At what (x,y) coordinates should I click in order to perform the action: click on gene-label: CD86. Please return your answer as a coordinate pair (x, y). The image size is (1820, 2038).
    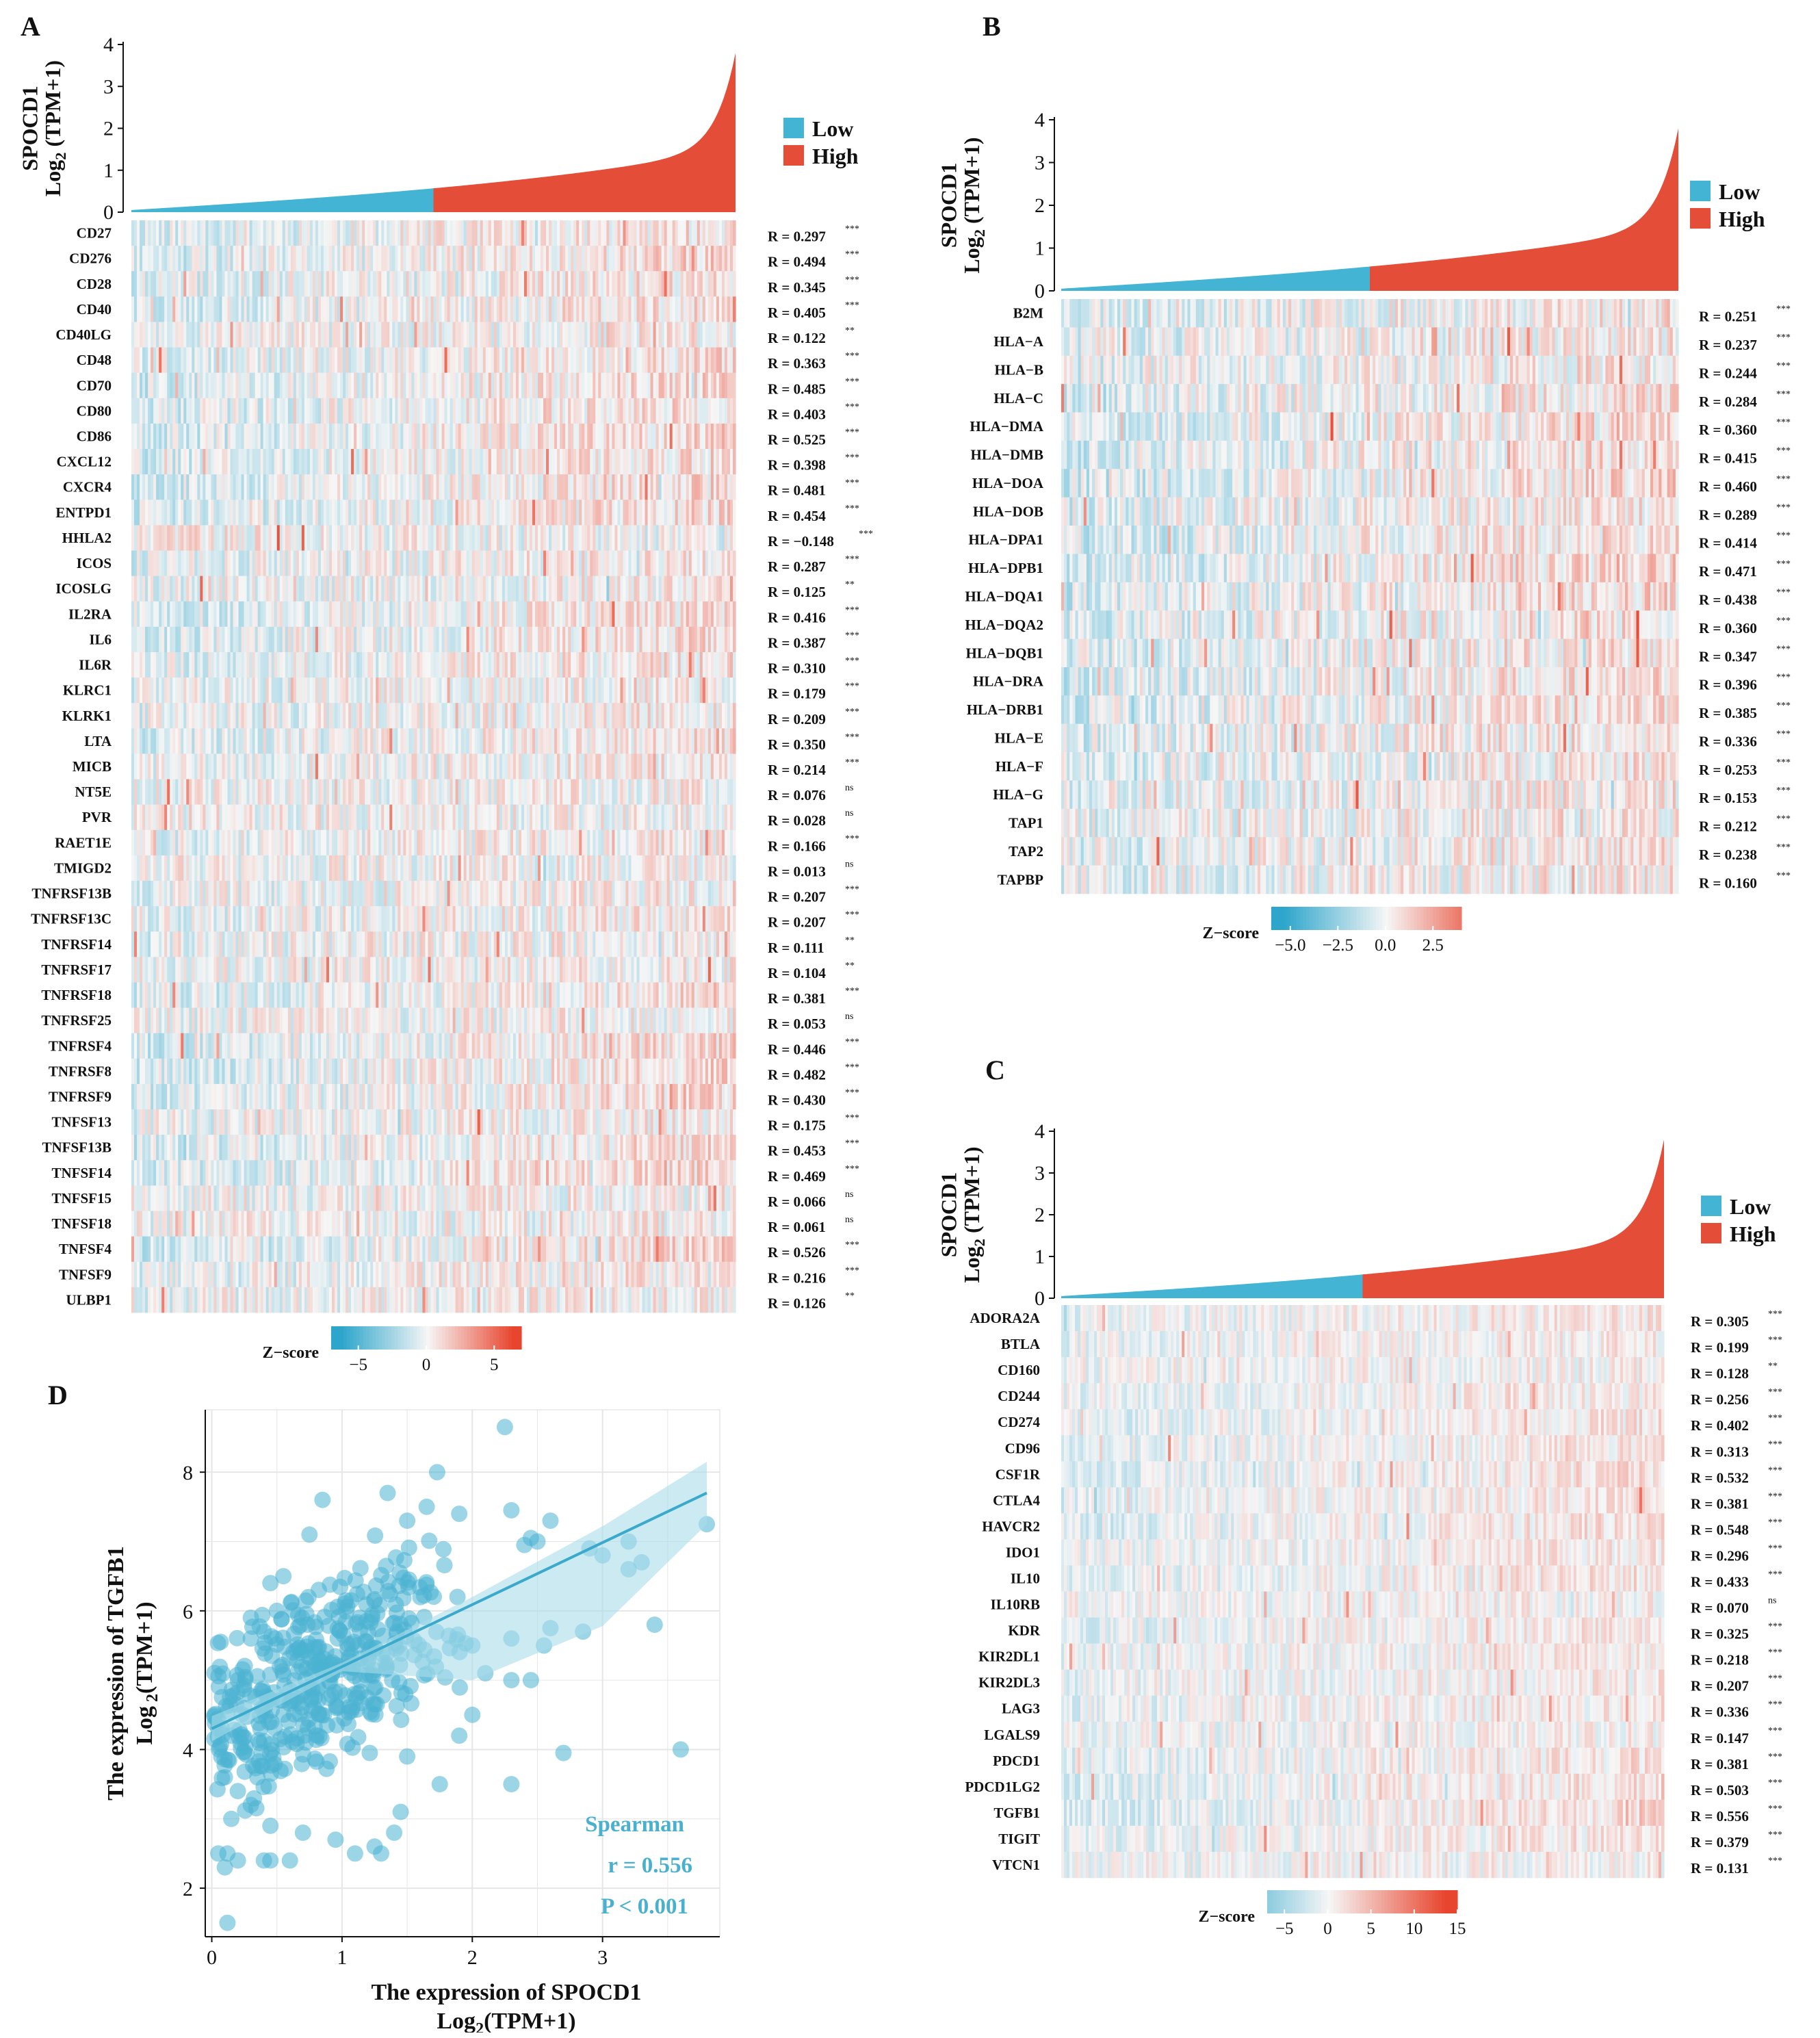
    Looking at the image, I should click on (94, 436).